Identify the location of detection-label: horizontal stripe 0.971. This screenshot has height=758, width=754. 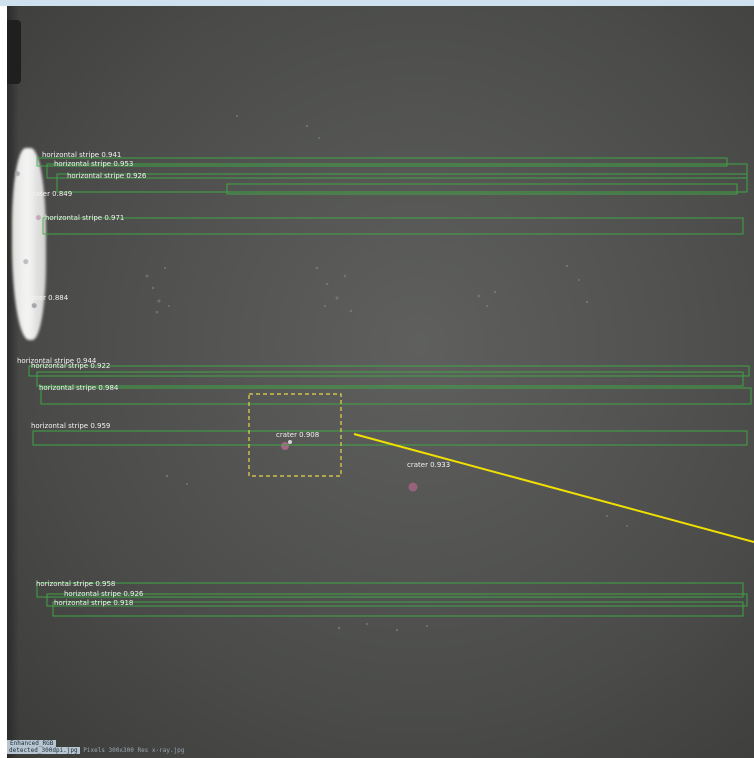
(84, 218).